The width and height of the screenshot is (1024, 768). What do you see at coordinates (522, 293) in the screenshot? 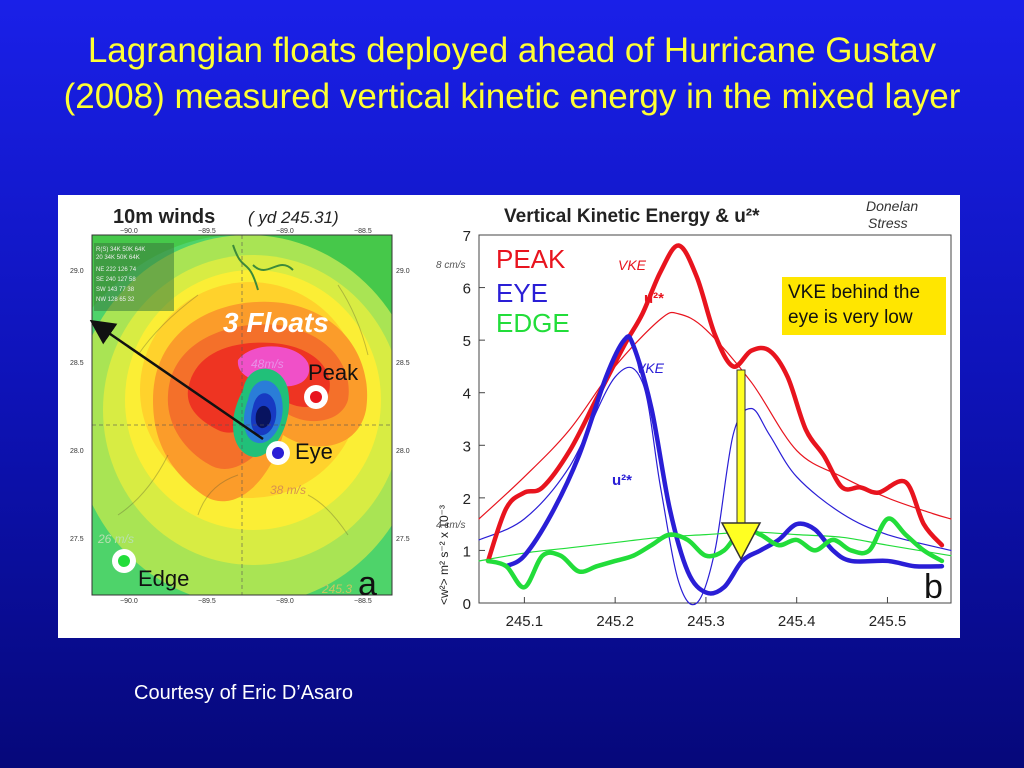
I see `legend-eye: EYE` at bounding box center [522, 293].